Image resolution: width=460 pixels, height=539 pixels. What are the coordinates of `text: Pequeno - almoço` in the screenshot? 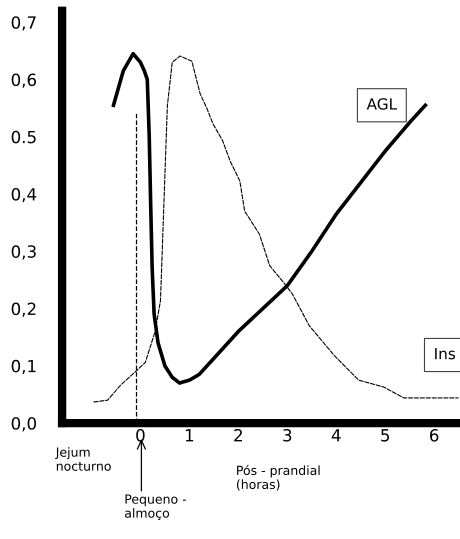 It's located at (155, 507).